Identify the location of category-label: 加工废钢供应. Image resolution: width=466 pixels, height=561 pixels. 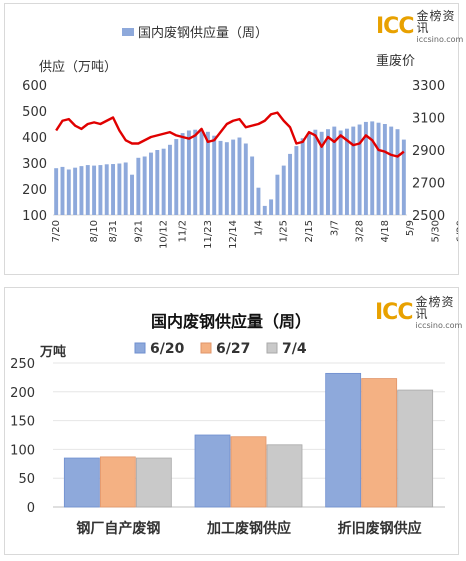
(248, 528).